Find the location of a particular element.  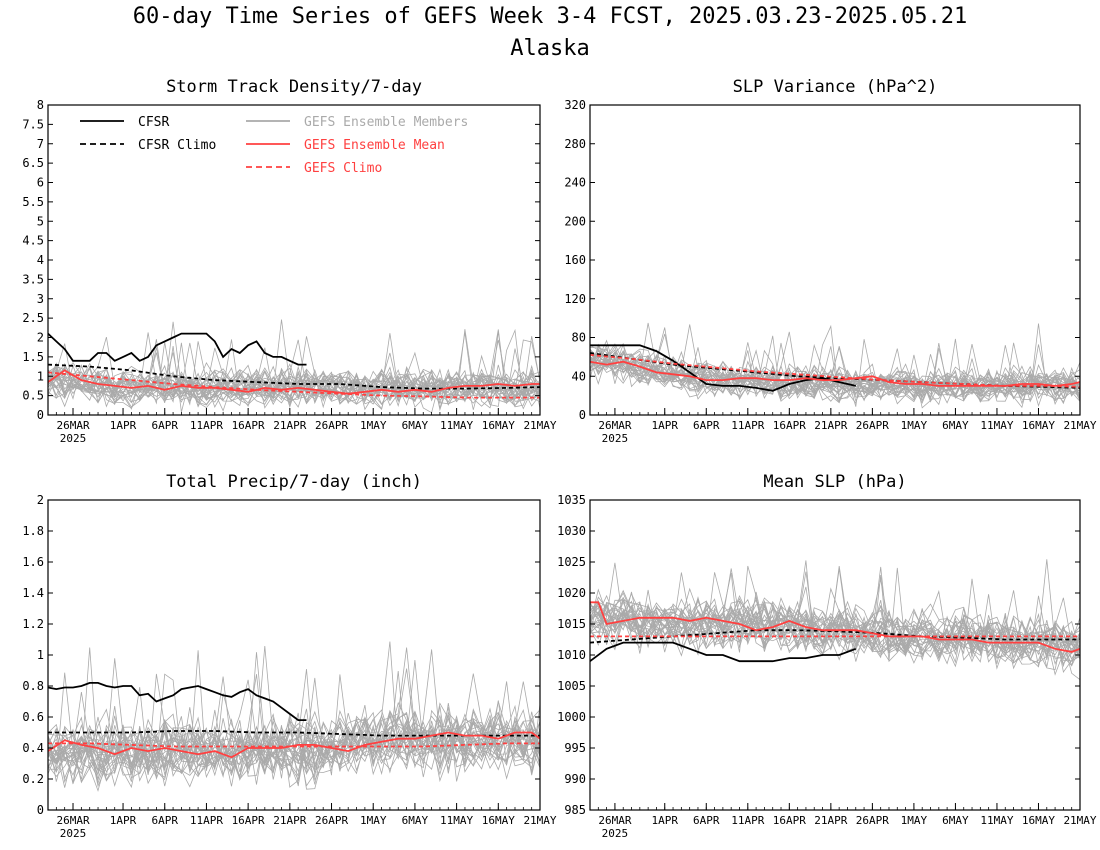

y-tick-label: 280 is located at coordinates (575, 144).